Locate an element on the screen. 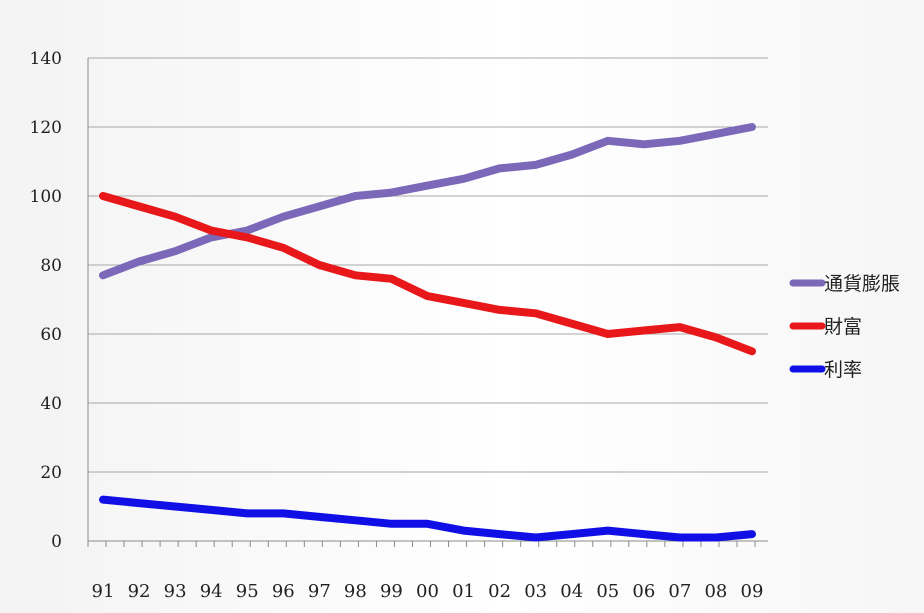 This screenshot has width=924, height=613. x-tick-label: 08 is located at coordinates (715, 591).